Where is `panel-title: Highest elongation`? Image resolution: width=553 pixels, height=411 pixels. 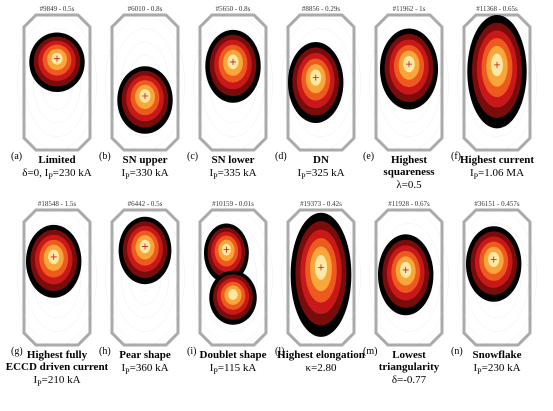
panel-title: Highest elongation is located at coordinates (321, 355).